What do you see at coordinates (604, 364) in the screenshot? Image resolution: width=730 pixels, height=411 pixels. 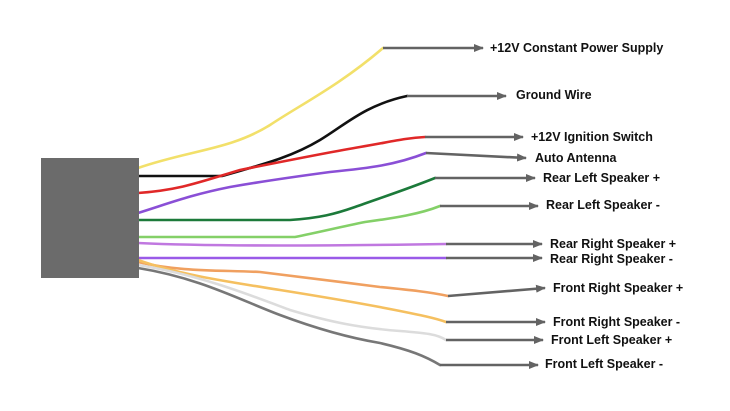 I see `label-front-left-neg: Front Left Speaker -` at bounding box center [604, 364].